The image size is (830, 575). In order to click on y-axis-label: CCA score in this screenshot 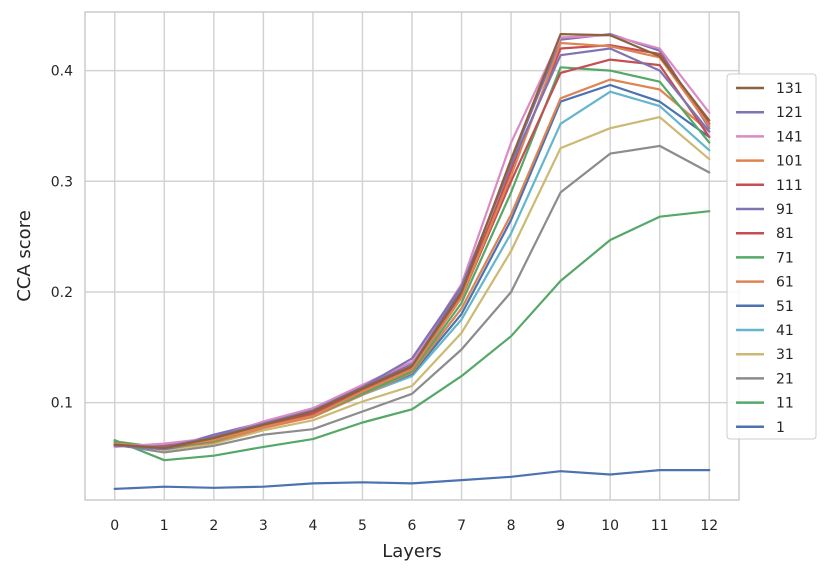, I will do `click(24, 256)`.